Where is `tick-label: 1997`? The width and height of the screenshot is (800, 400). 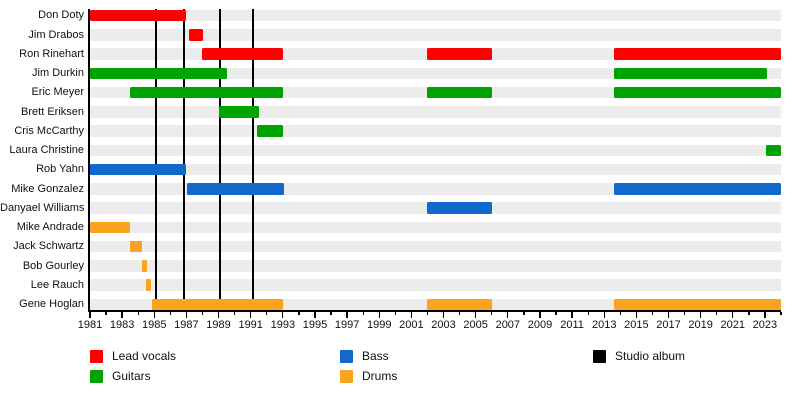 tick-label: 1997 is located at coordinates (347, 325).